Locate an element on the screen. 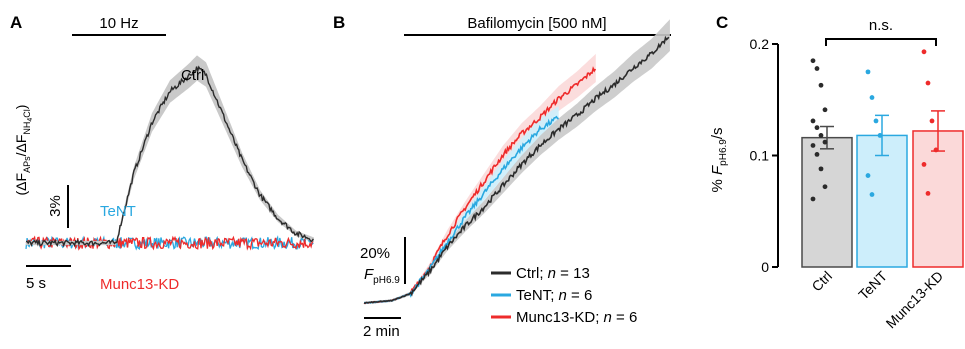 This screenshot has width=965, height=349. panel-b-letter: B is located at coordinates (339, 22).